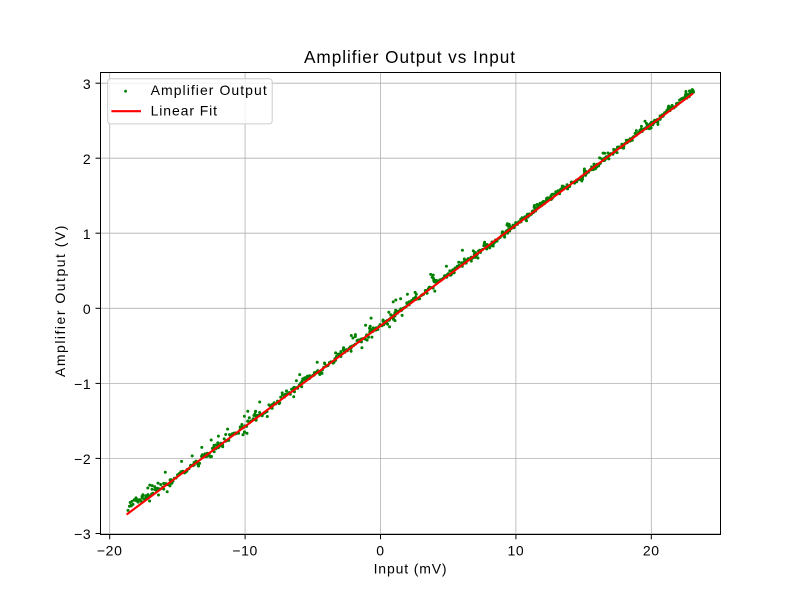  Describe the element at coordinates (411, 569) in the screenshot. I see `svg-text: Input (mV)` at that location.